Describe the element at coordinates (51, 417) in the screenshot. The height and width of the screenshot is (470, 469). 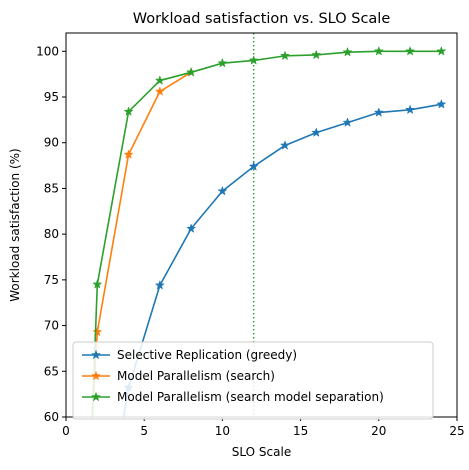
I see `y-tick-label: 60` at that location.